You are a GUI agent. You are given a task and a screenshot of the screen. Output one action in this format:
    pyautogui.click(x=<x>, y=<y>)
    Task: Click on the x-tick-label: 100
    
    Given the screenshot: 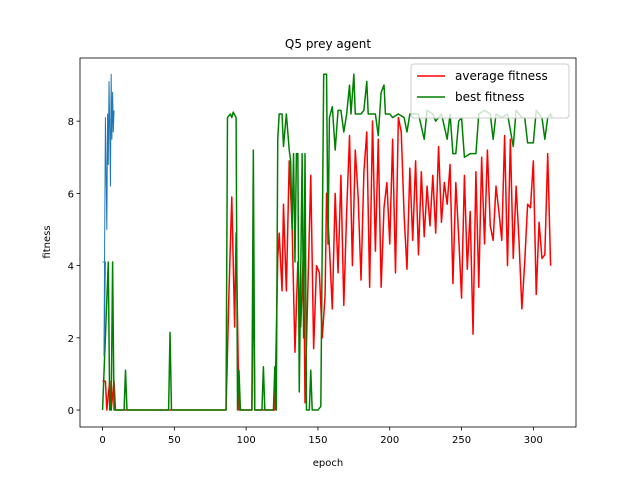 What is the action you would take?
    pyautogui.click(x=246, y=440)
    